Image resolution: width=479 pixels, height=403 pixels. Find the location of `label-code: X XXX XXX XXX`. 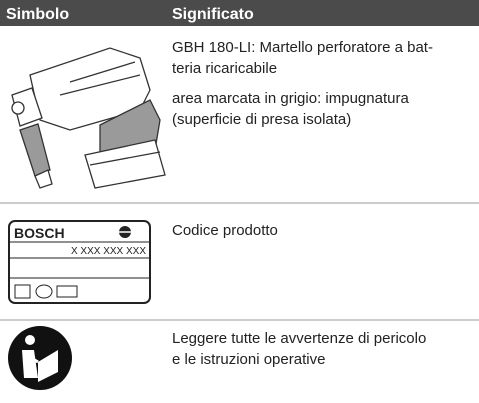

label-code: X XXX XXX XXX is located at coordinates (108, 251).